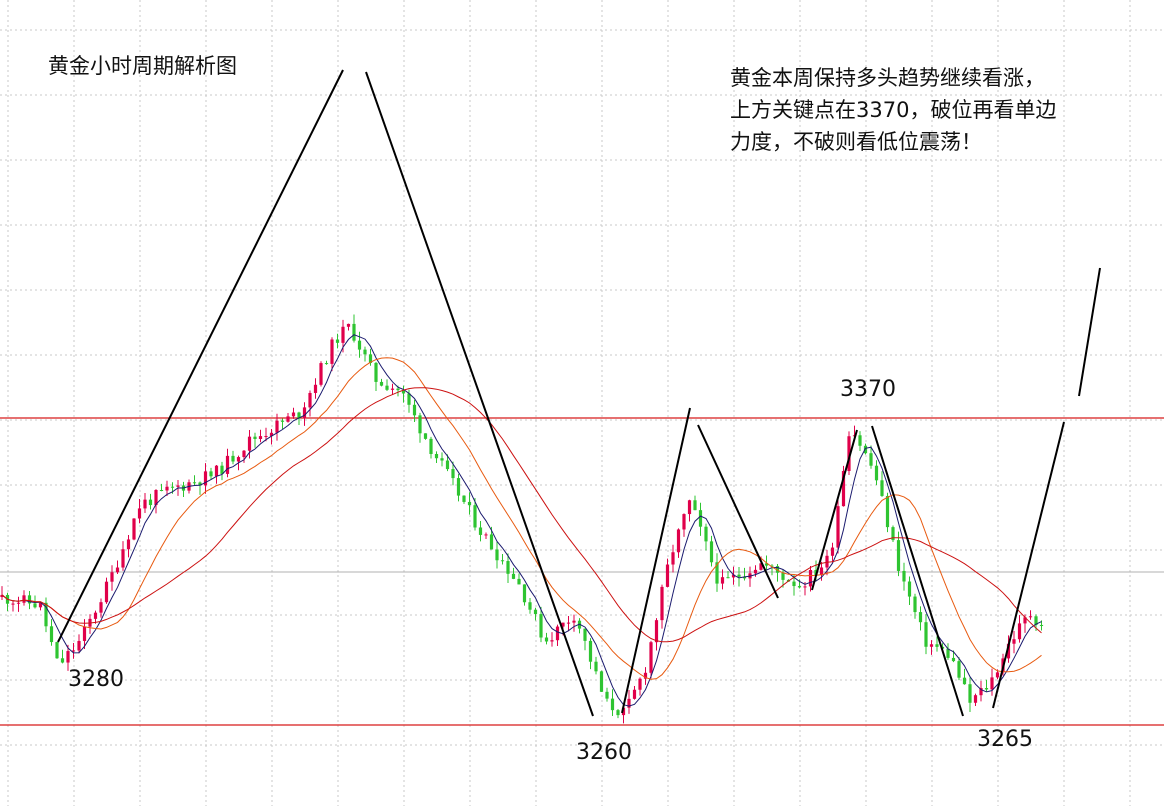 The width and height of the screenshot is (1164, 806). What do you see at coordinates (893, 110) in the screenshot?
I see `analysis-note-line-2: 上方关键点在3370，破位再看单边` at bounding box center [893, 110].